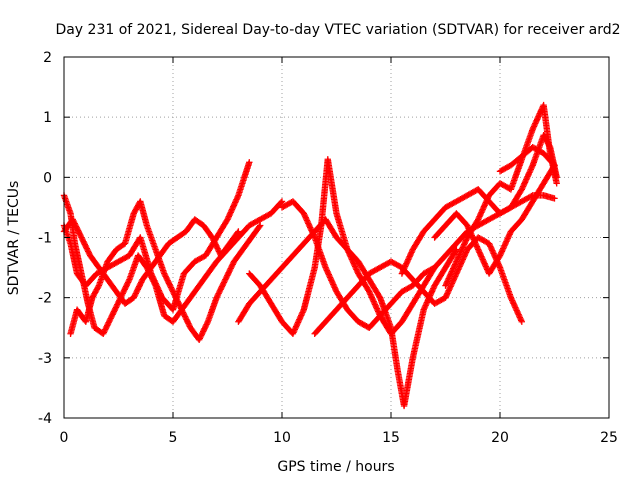 The width and height of the screenshot is (640, 480). I want to click on x-tick-label: 25, so click(609, 438).